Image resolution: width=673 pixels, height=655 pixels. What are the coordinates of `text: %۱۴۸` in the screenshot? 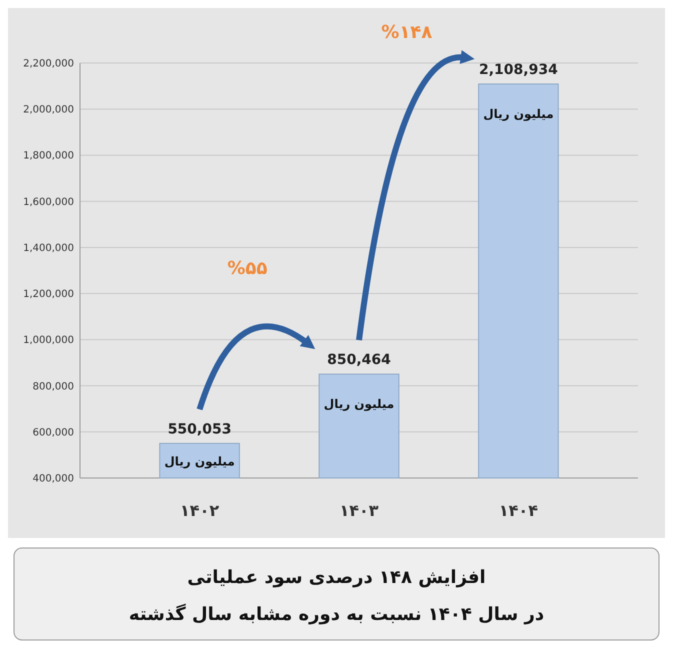 It's located at (406, 32).